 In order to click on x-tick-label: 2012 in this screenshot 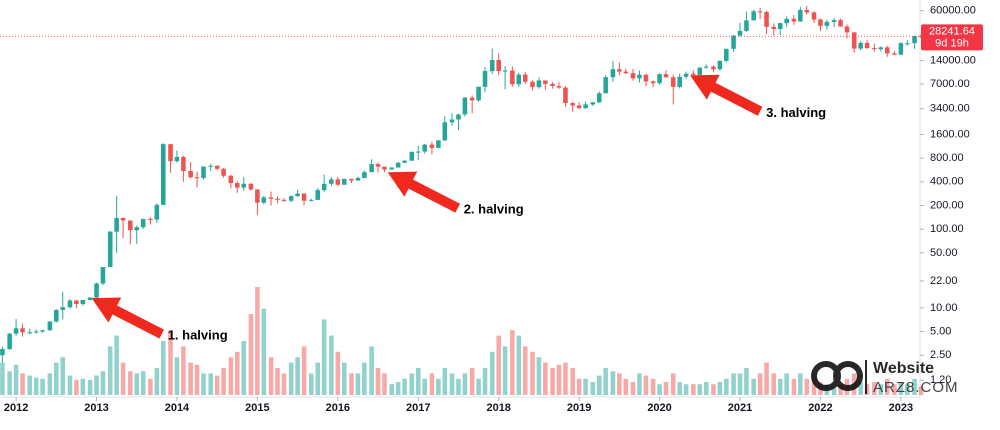, I will do `click(16, 408)`.